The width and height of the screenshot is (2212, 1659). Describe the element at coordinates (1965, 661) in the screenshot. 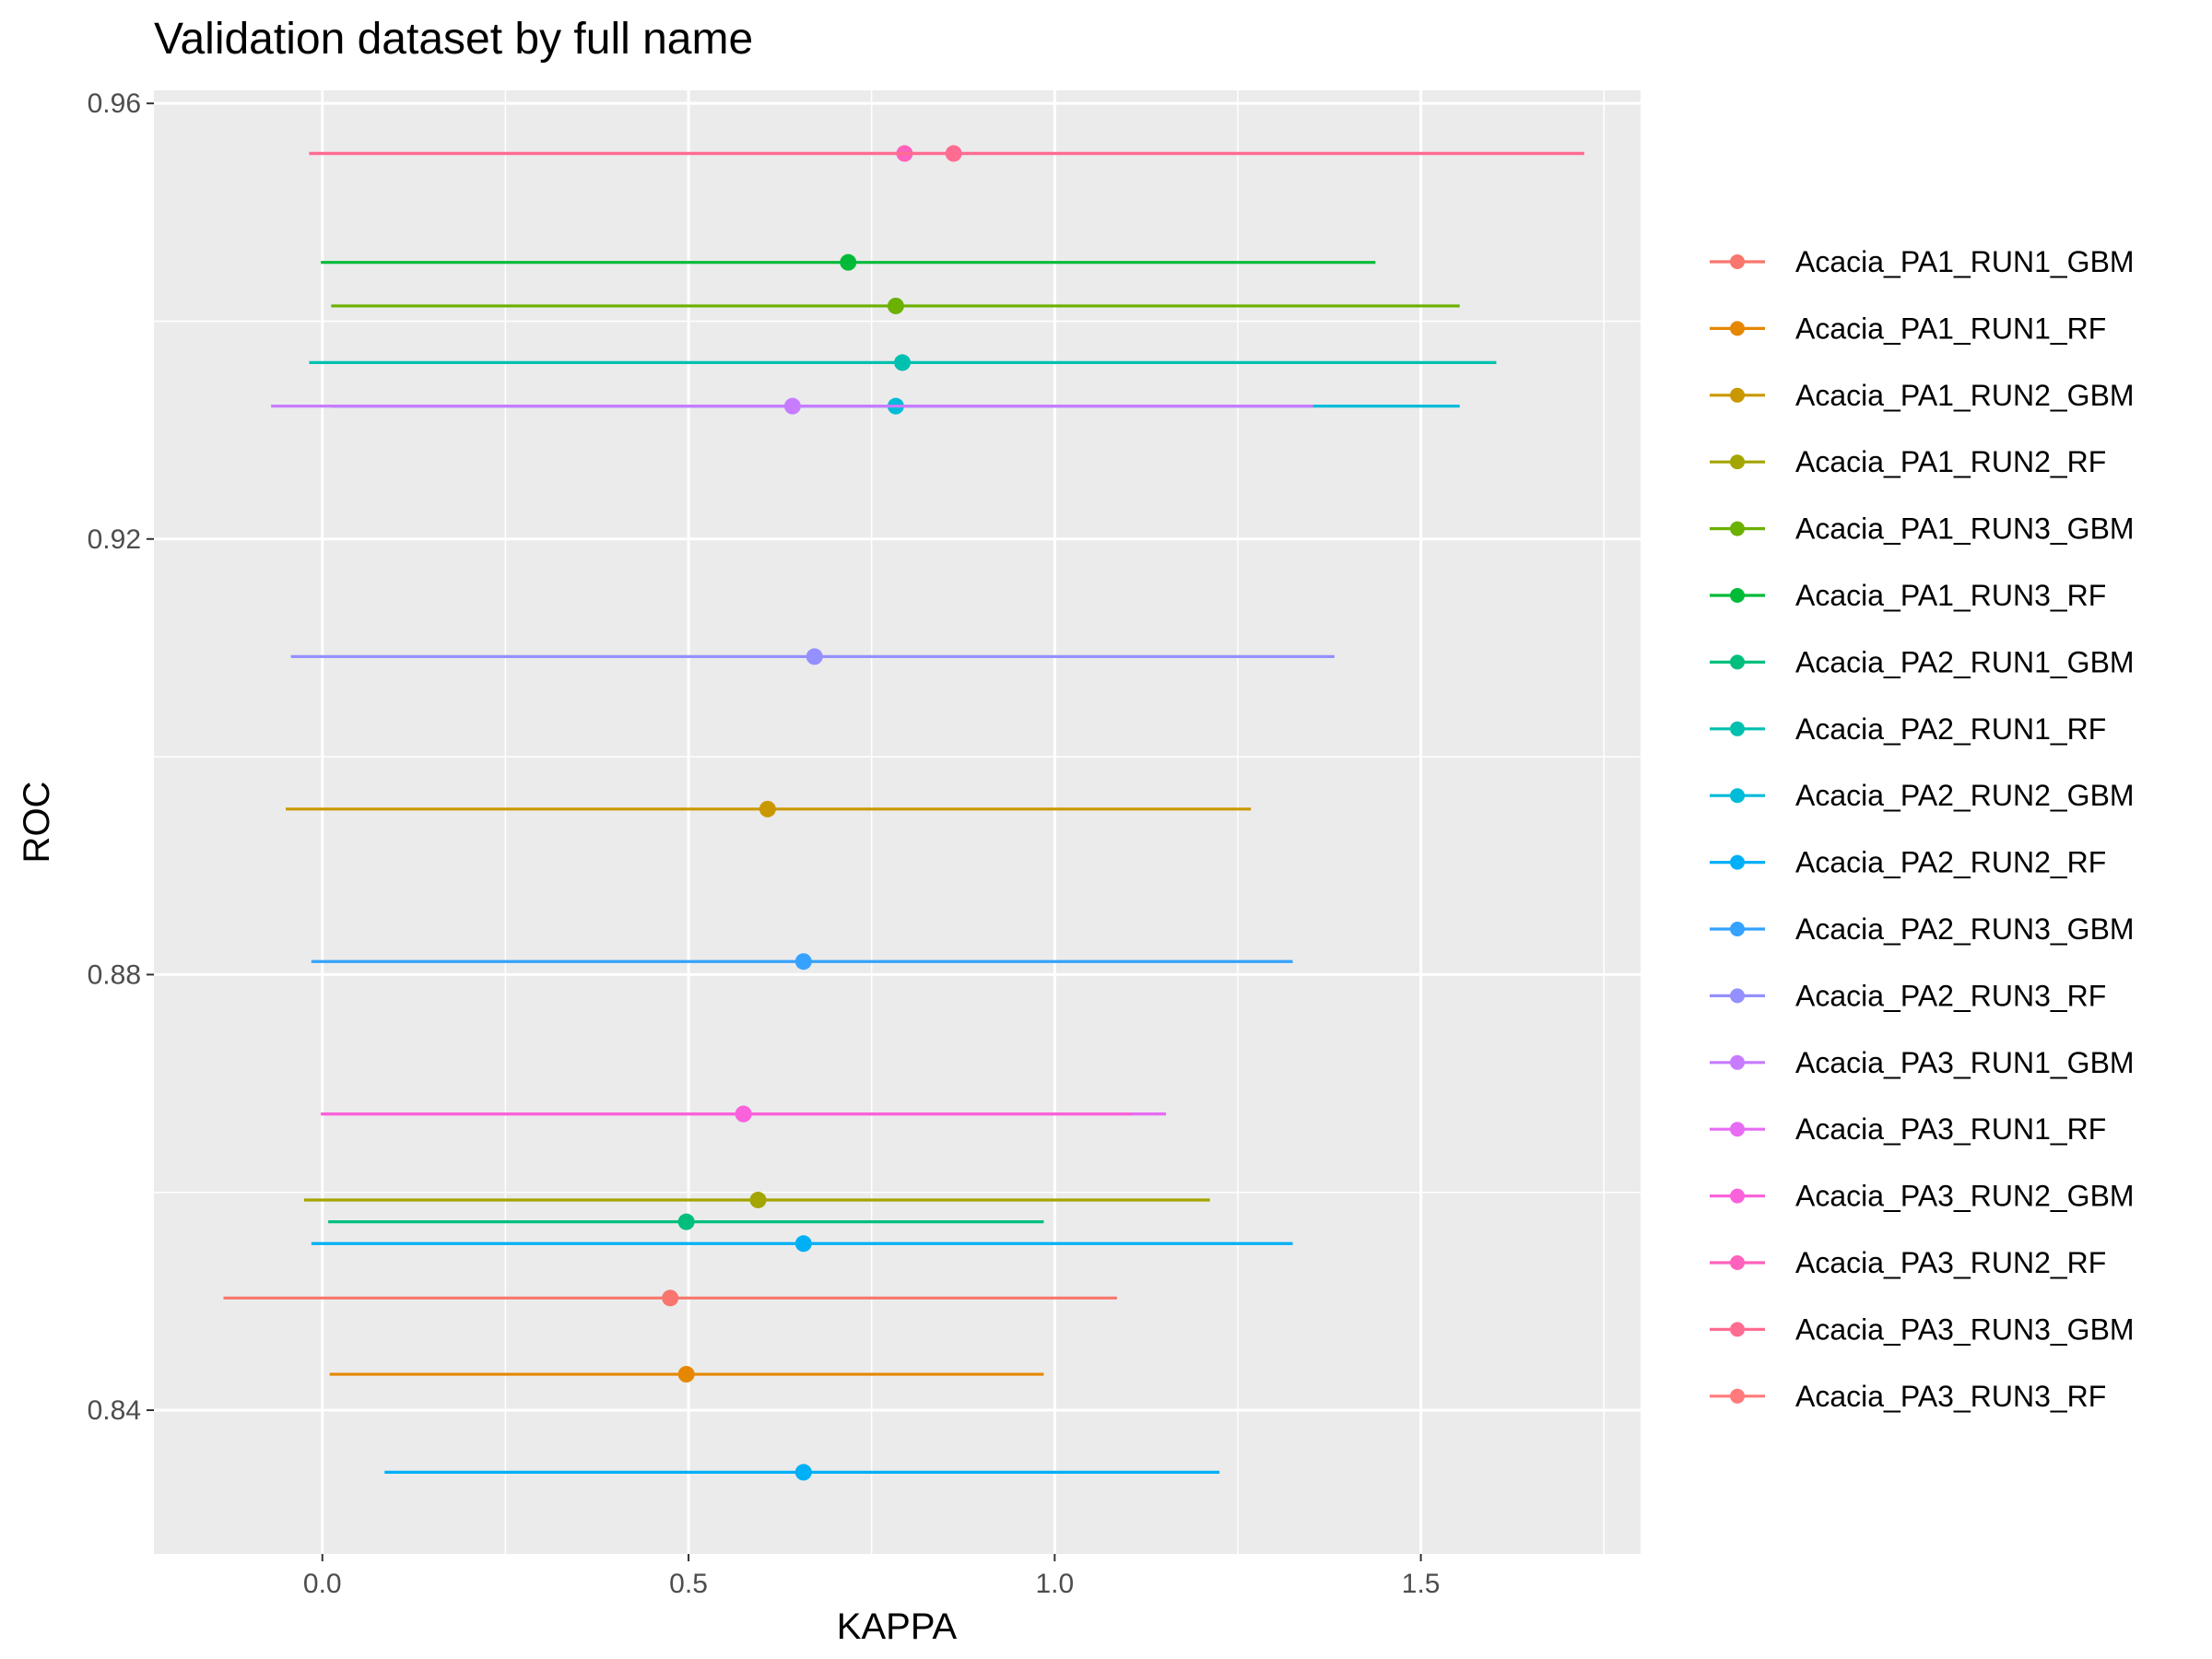

I see `legend-label: Acacia_PA2_RUN1_GBM` at that location.